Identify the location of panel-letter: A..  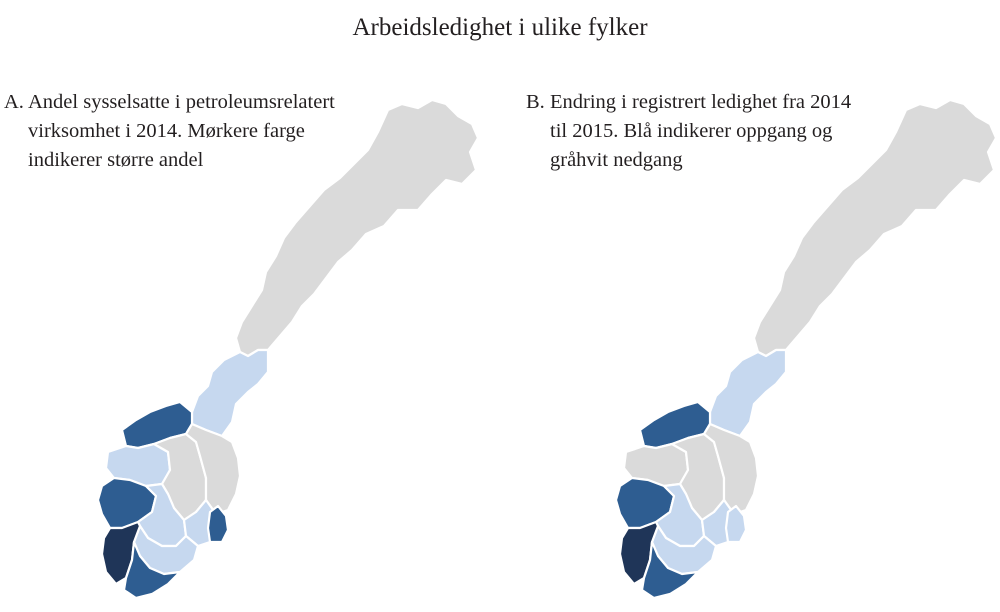
(14, 102).